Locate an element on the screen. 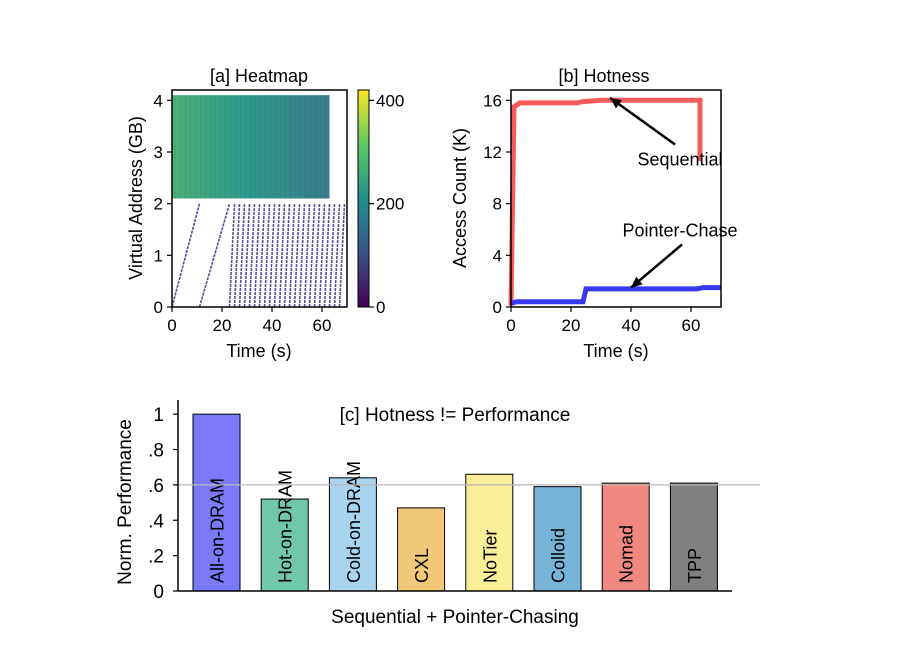  heatmap-xtick-label-0: 0 is located at coordinates (171, 325).